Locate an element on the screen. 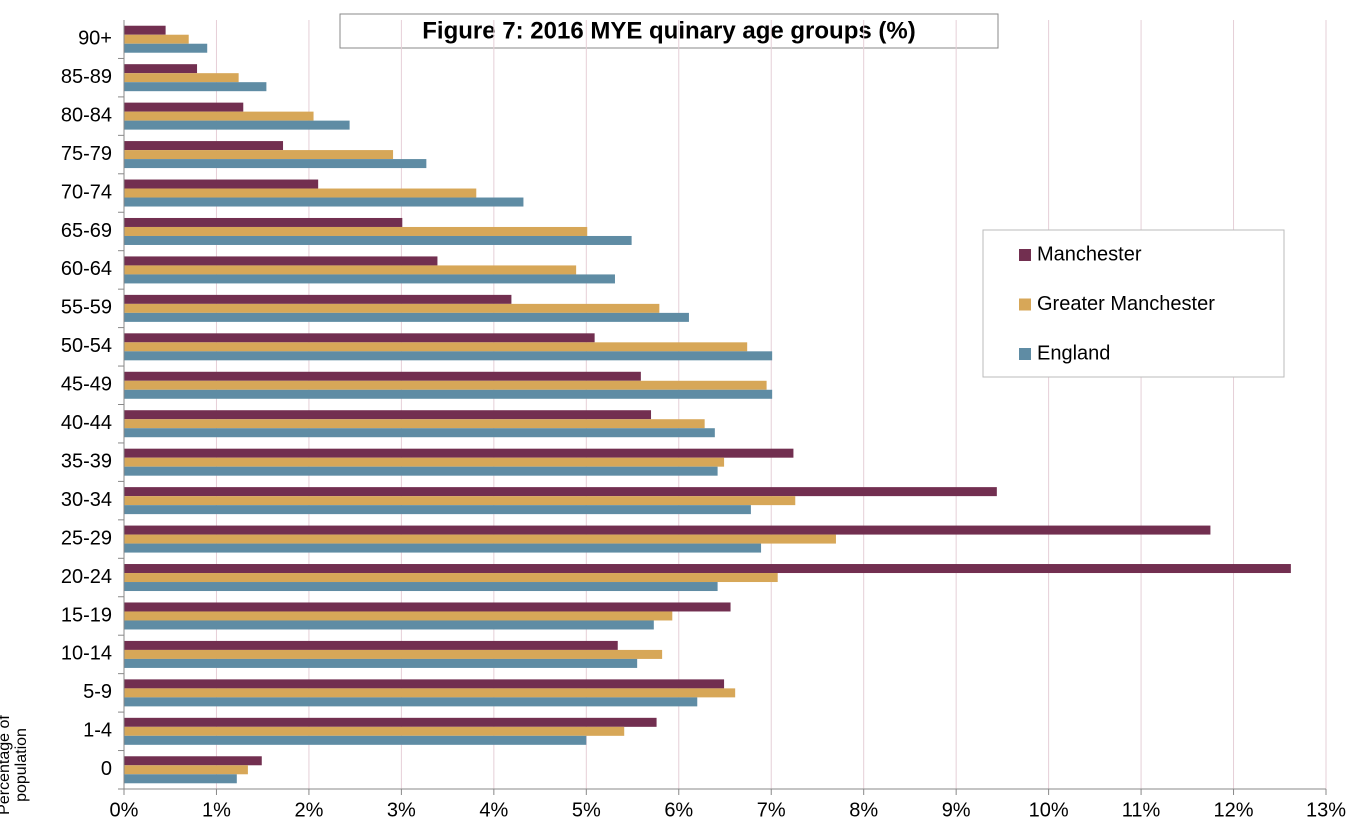 The image size is (1357, 832). x-tick-label: 7% is located at coordinates (771, 810).